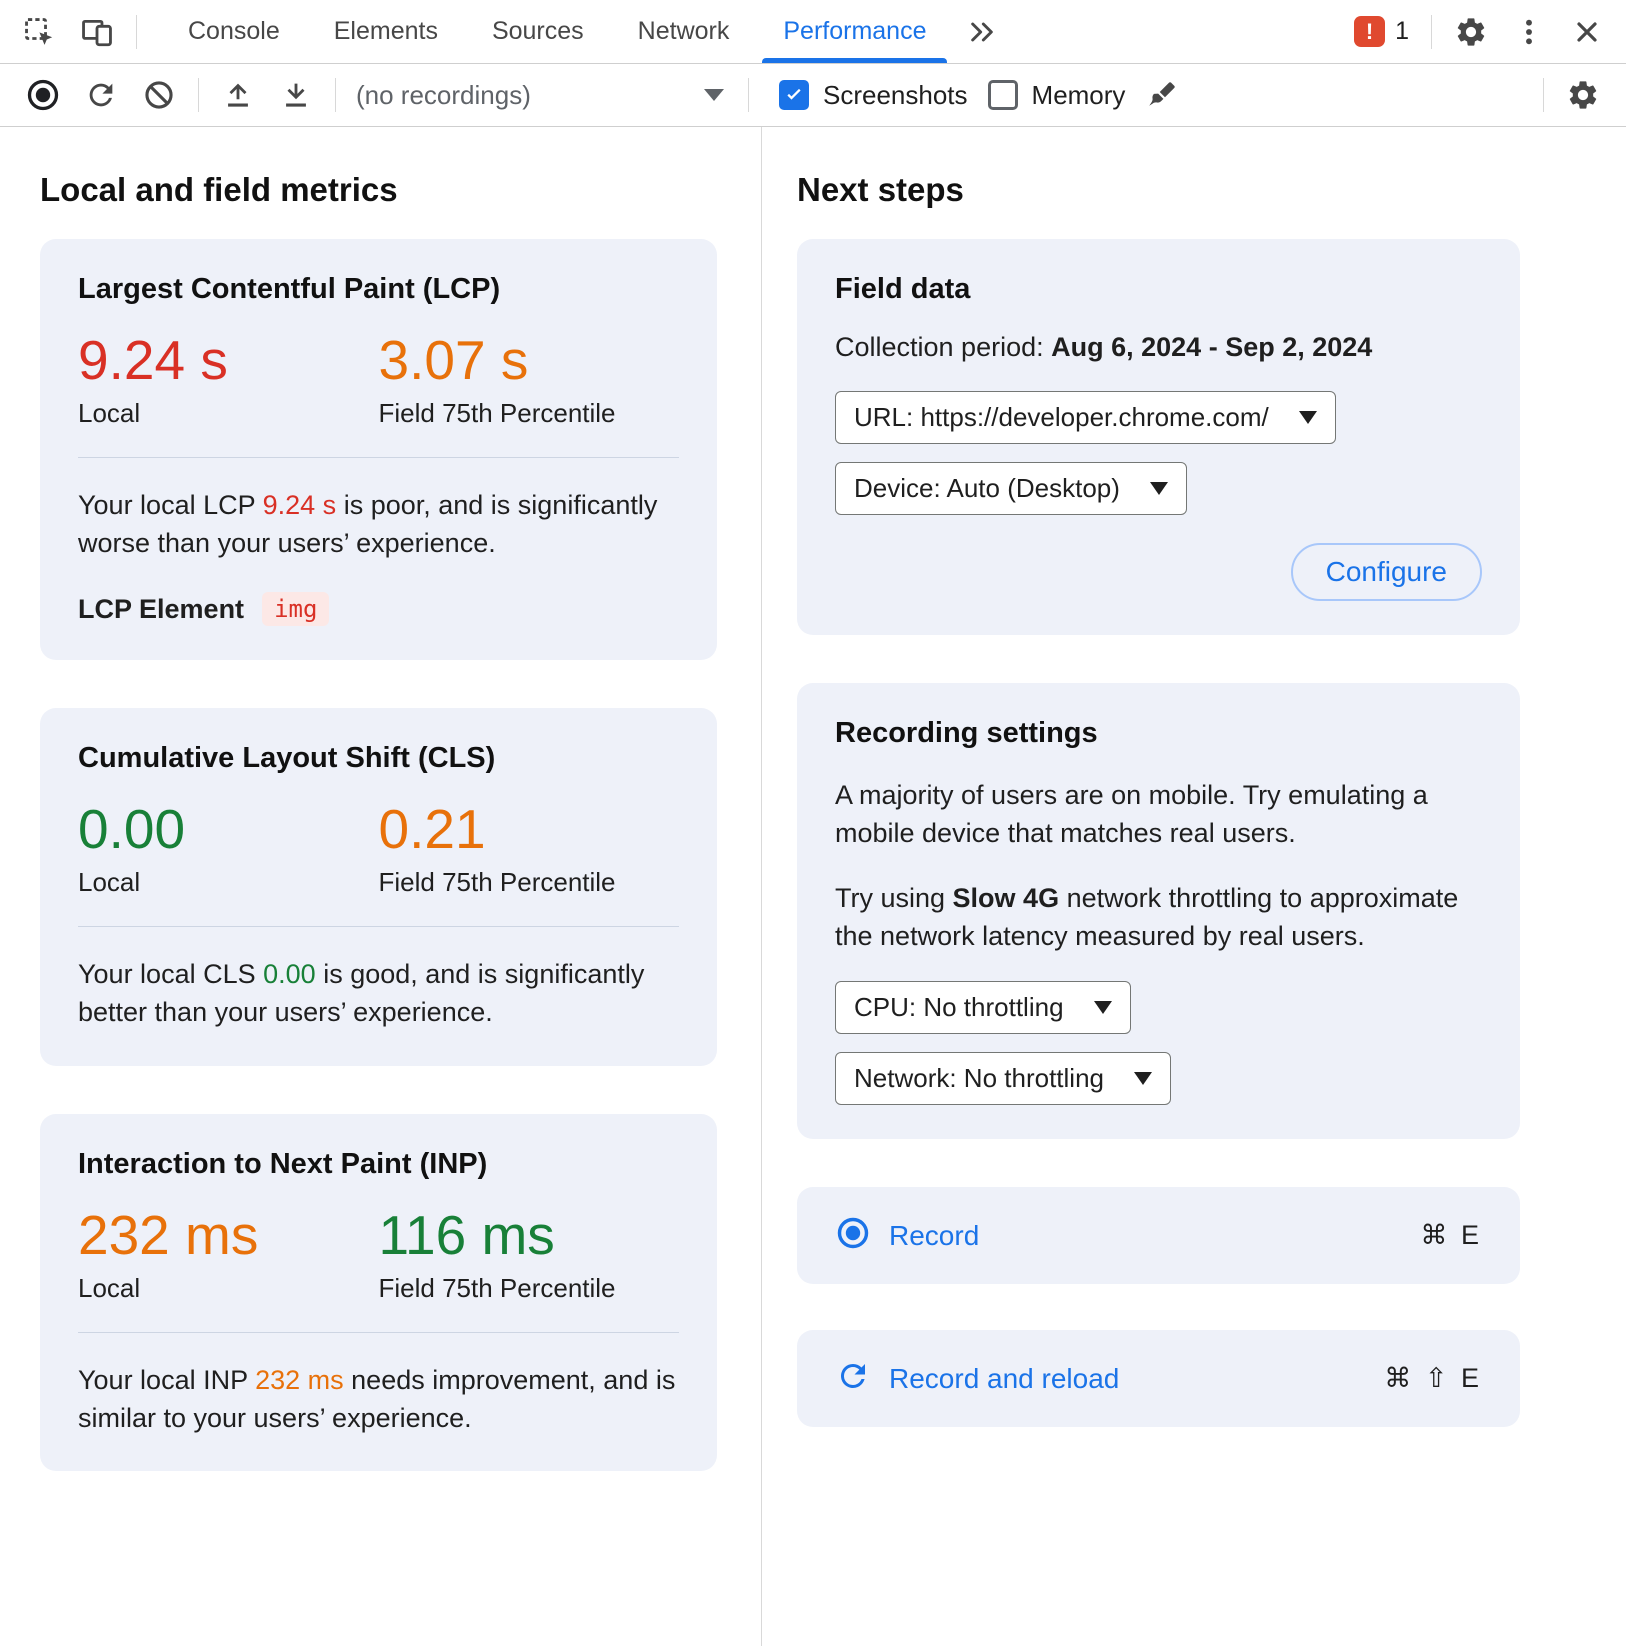 The image size is (1626, 1646). Describe the element at coordinates (299, 1379) in the screenshot. I see `inp-desc-value: 232 ms` at that location.